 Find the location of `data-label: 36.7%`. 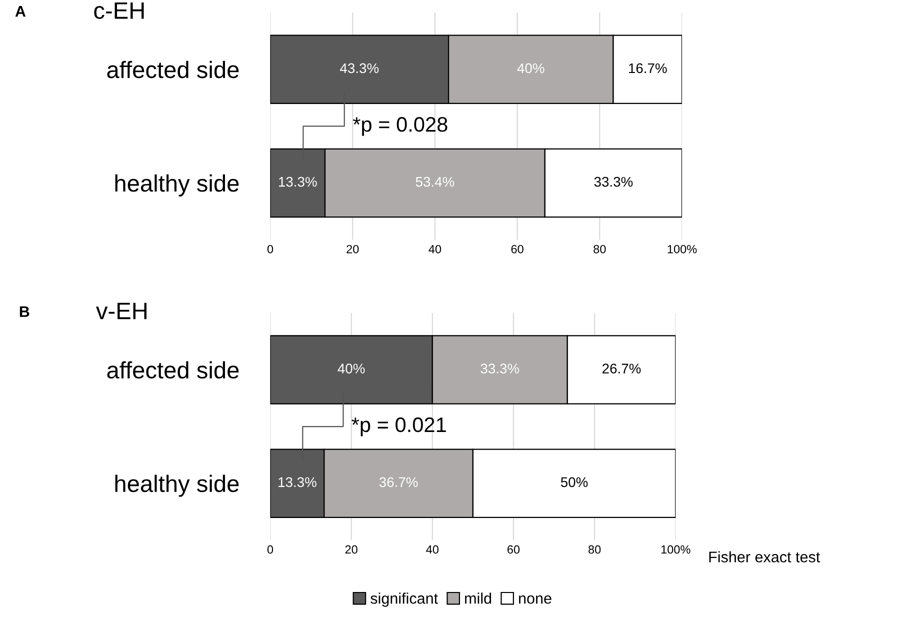

data-label: 36.7% is located at coordinates (398, 482).